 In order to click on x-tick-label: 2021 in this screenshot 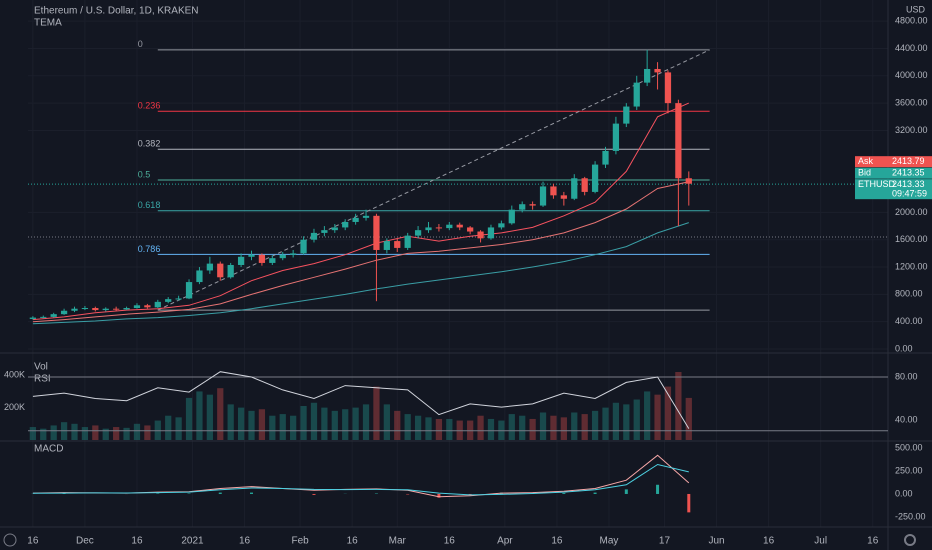, I will do `click(192, 541)`.